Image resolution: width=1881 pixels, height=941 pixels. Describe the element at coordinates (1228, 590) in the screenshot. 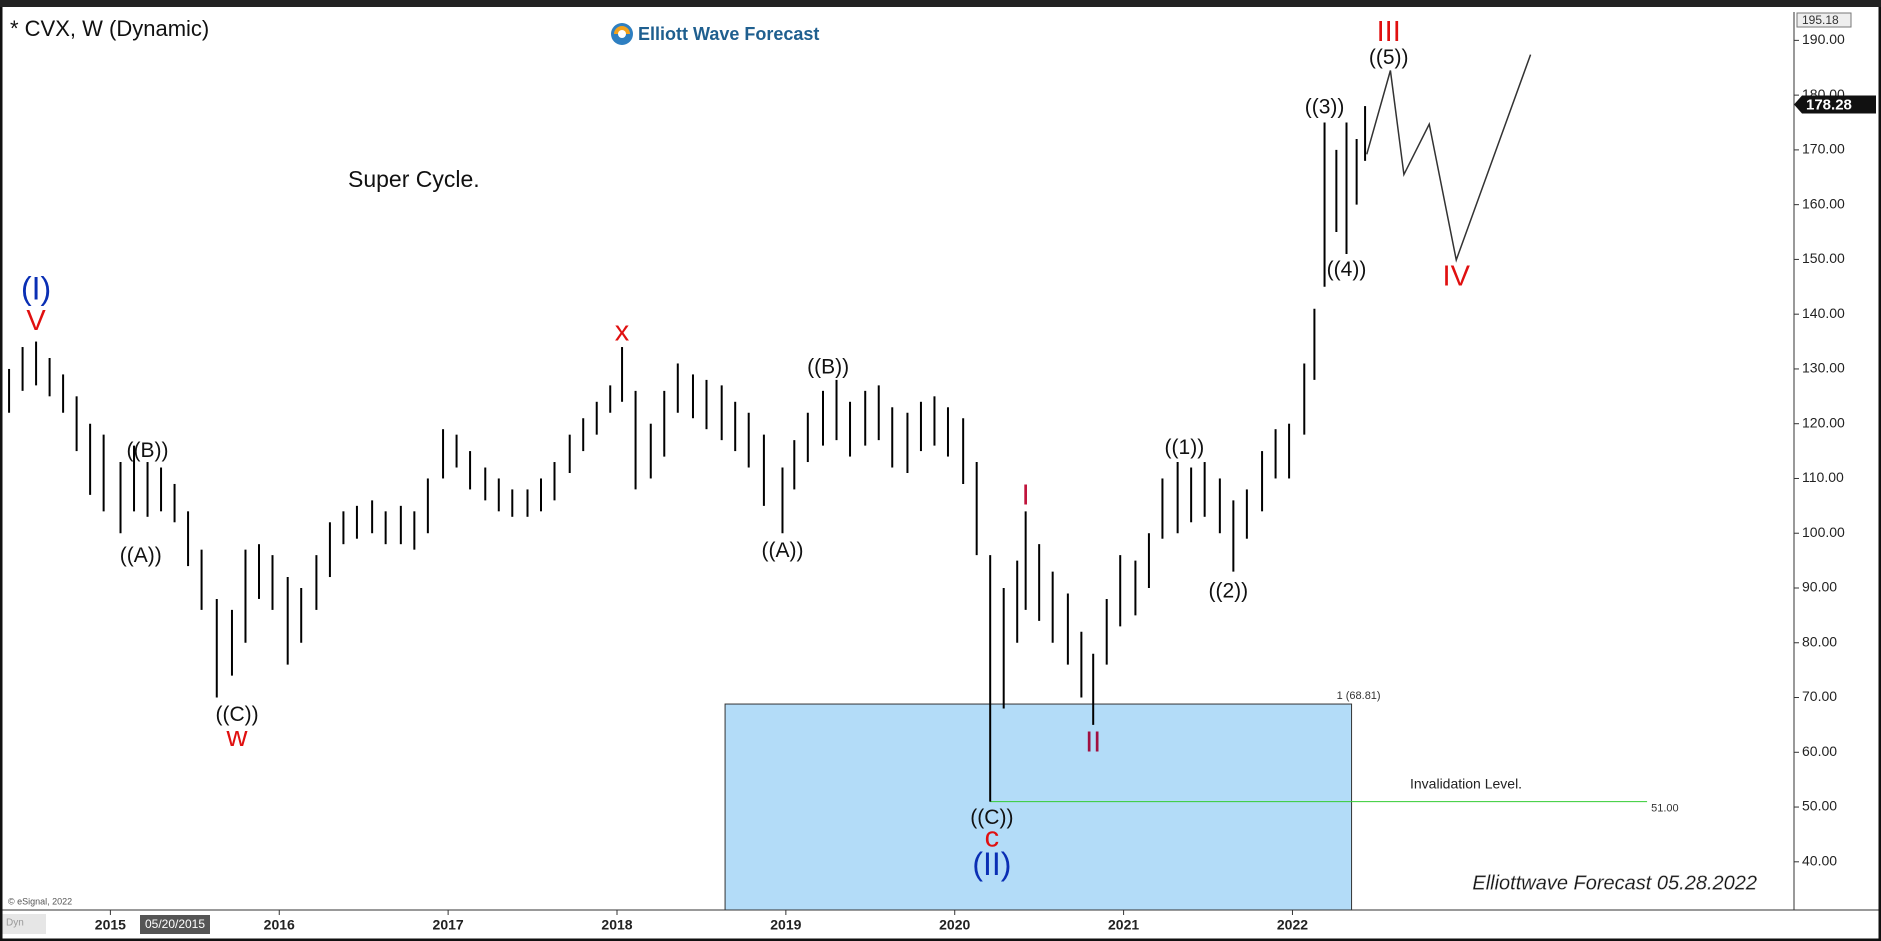

I see `wave-label: ((2))` at that location.